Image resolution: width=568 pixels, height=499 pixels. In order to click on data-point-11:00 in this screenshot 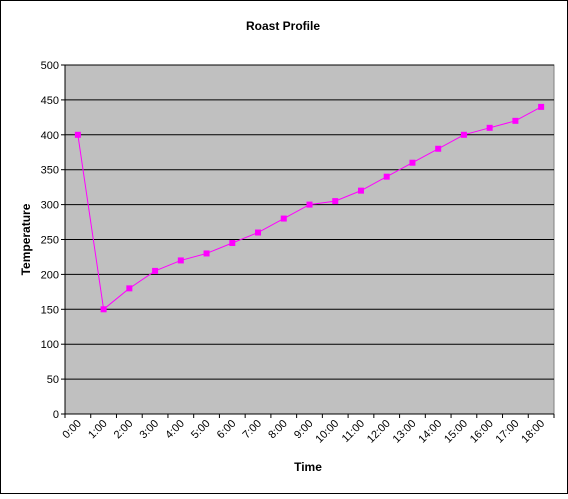, I will do `click(360, 190)`.